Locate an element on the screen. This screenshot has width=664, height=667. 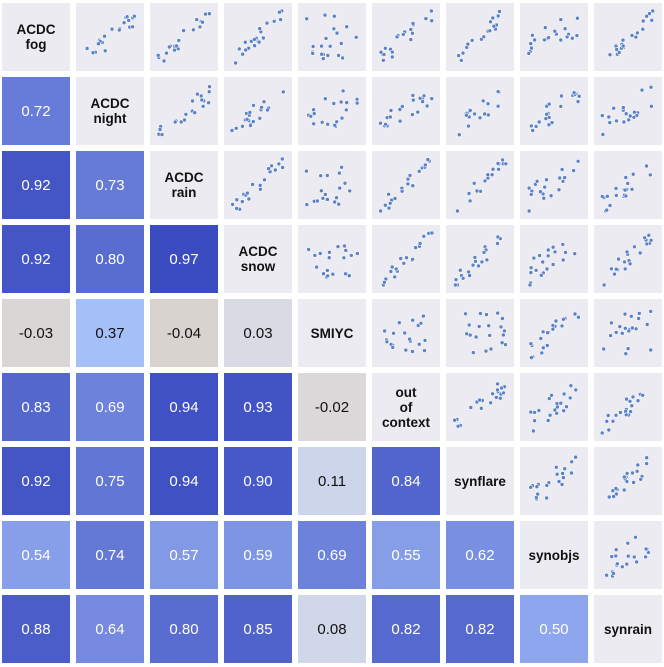
correlation-value: 0.84 is located at coordinates (406, 481).